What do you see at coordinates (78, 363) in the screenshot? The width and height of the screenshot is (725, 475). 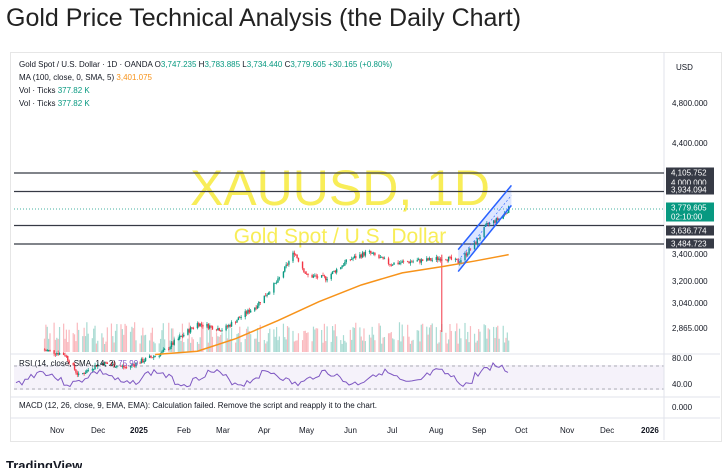 I see `rsi-legend: RSI (14, close, SMA, 14, 2) 75.99` at bounding box center [78, 363].